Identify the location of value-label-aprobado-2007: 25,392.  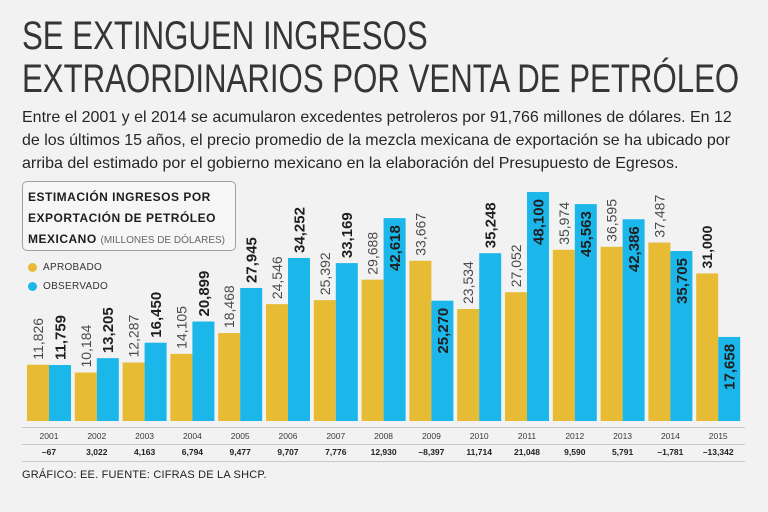
(325, 273).